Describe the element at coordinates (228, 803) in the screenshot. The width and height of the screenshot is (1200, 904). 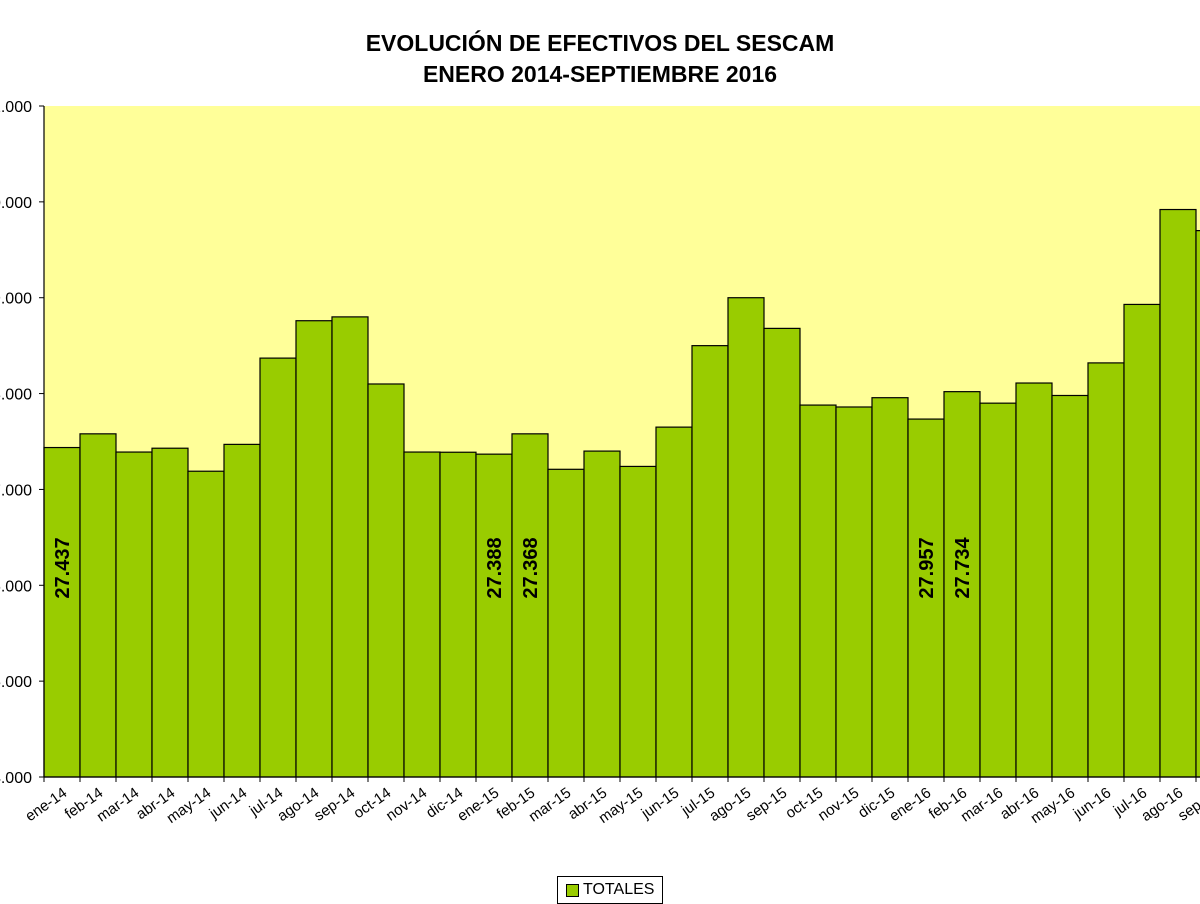
I see `x-tick-label: jun-14` at that location.